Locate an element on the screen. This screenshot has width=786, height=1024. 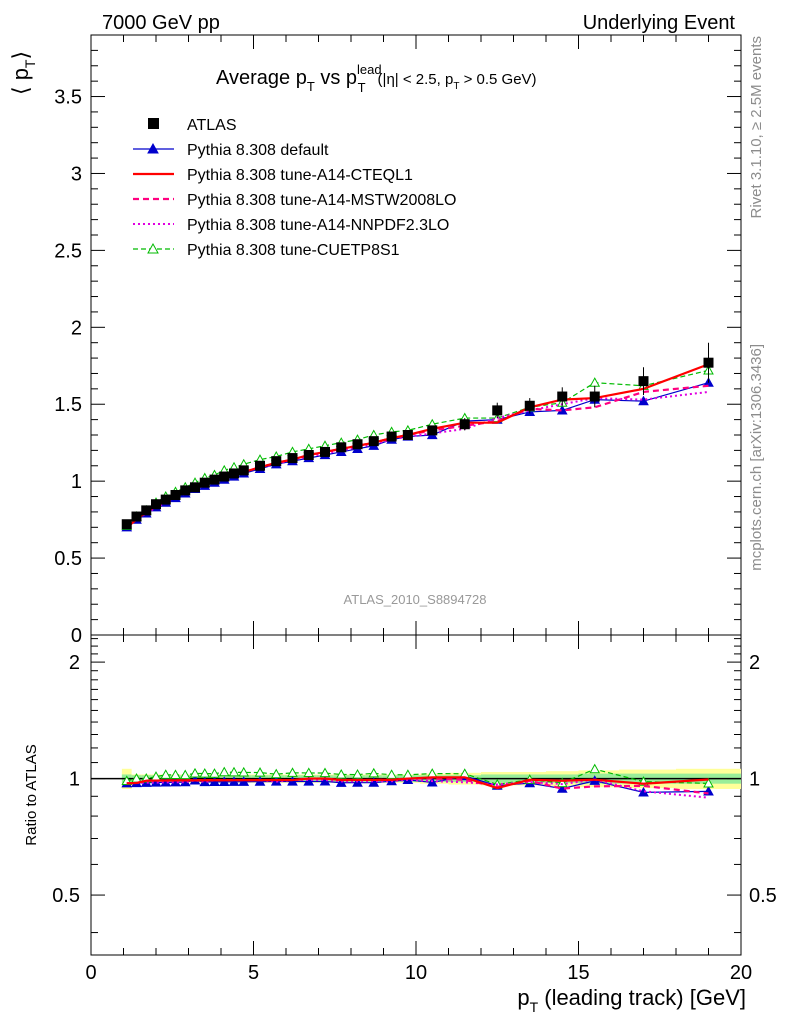
rivet-label: Rivet 3.1.10, ≥ 2.5M events is located at coordinates (756, 127).